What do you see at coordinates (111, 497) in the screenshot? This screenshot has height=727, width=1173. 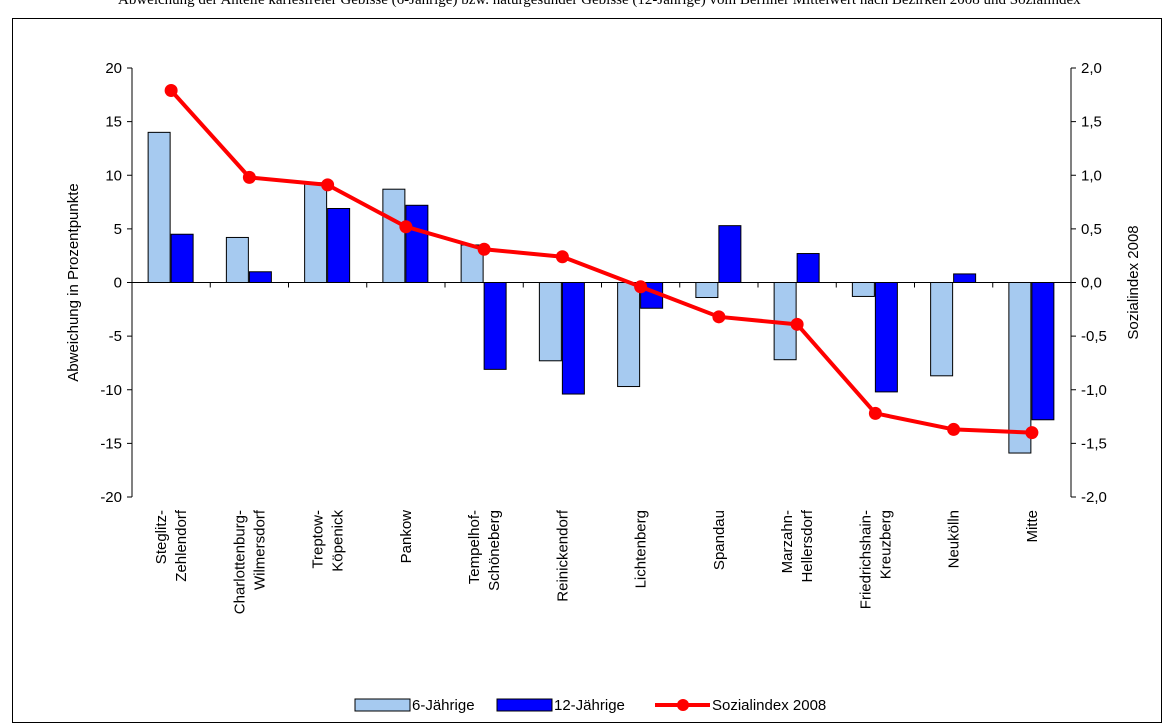 I see `y-tick-label: -20` at bounding box center [111, 497].